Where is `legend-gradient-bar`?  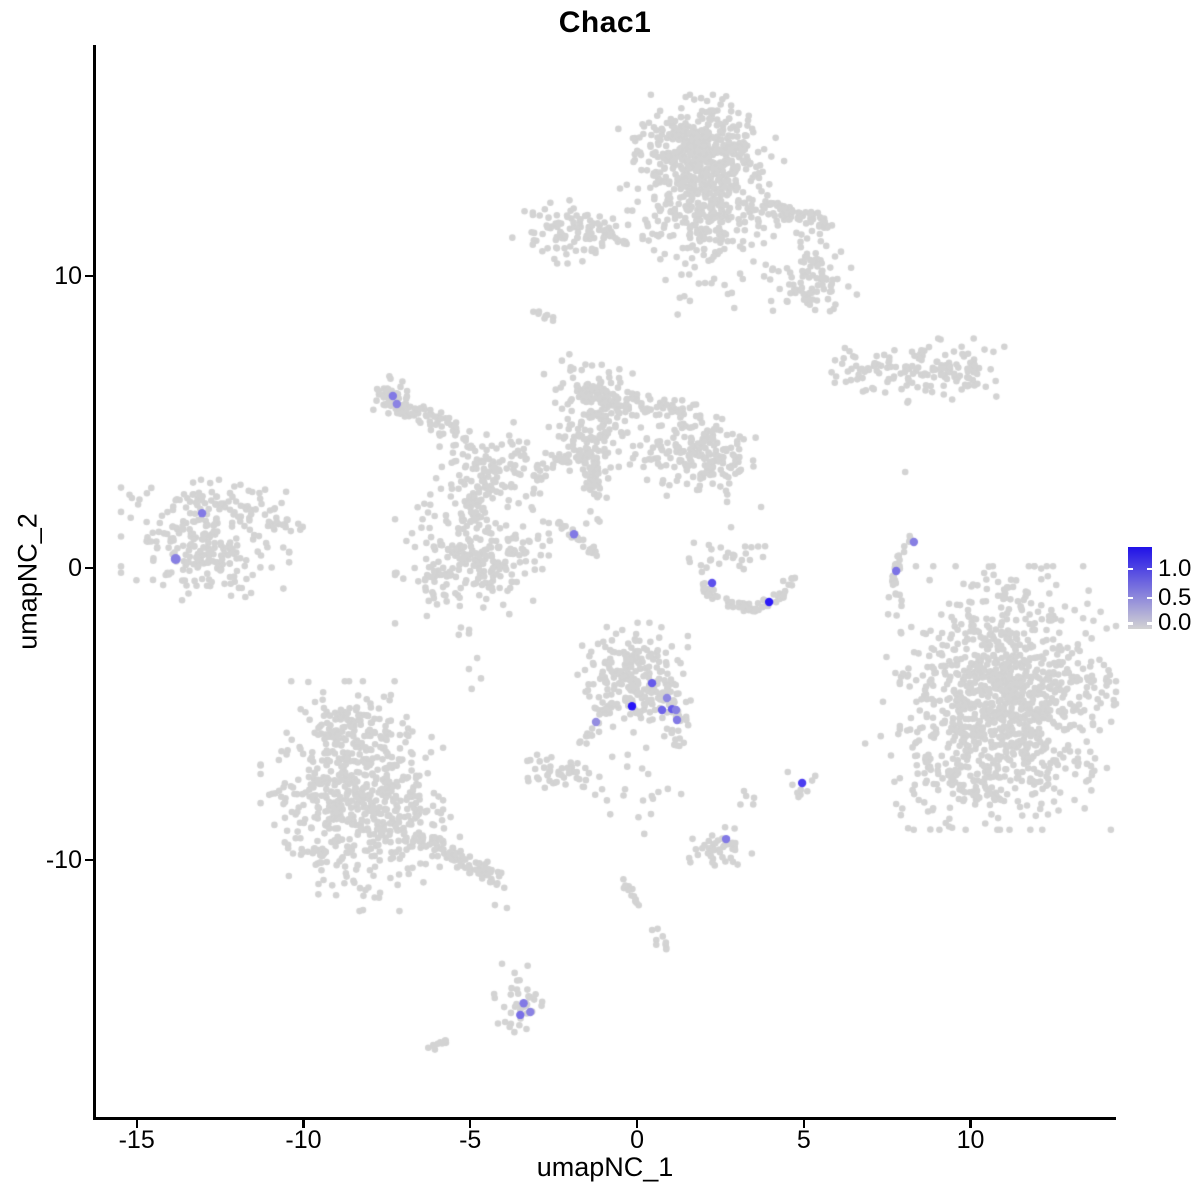 legend-gradient-bar is located at coordinates (1140, 588).